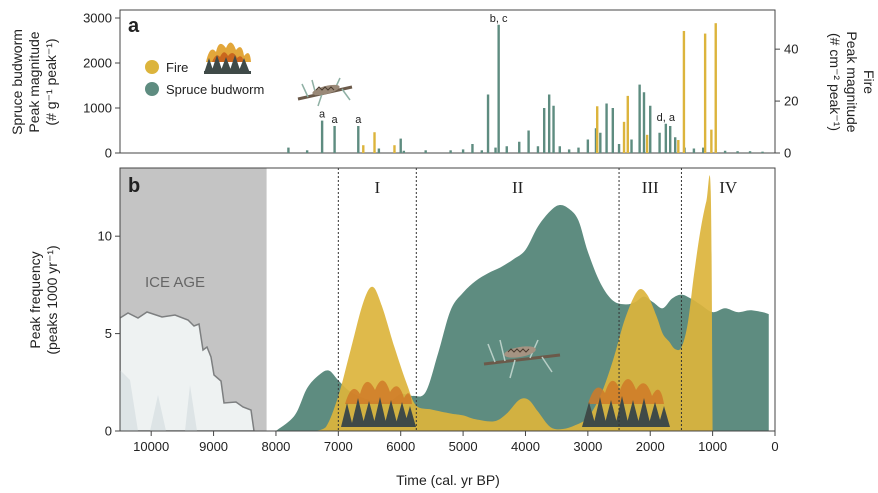 The height and width of the screenshot is (493, 878). I want to click on peak-annotations: a a ab, cd, a, so click(497, 69).